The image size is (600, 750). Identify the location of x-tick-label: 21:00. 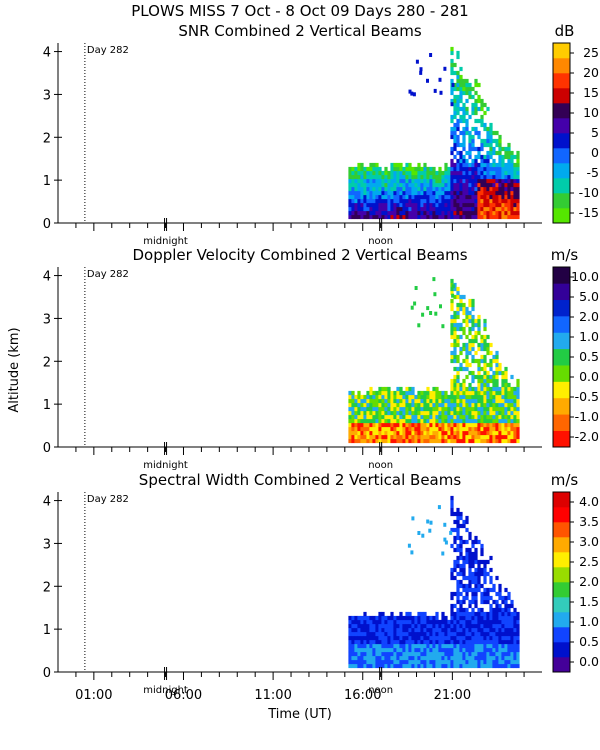
(452, 695).